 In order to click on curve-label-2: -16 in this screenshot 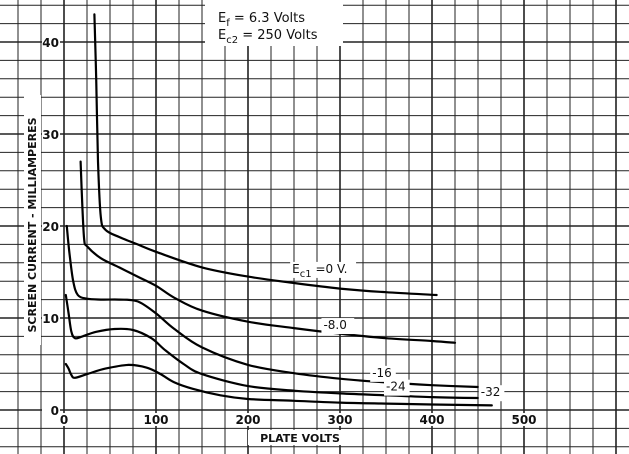, I will do `click(382, 373)`.